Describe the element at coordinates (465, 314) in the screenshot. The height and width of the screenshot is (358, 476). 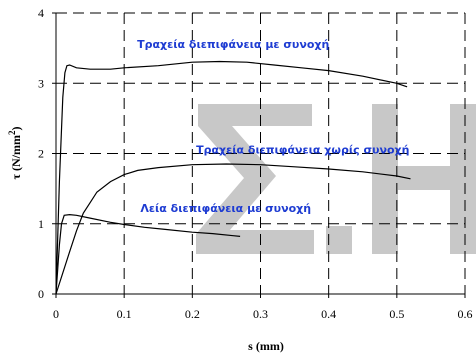
I see `x-tick-label: 0.6` at that location.